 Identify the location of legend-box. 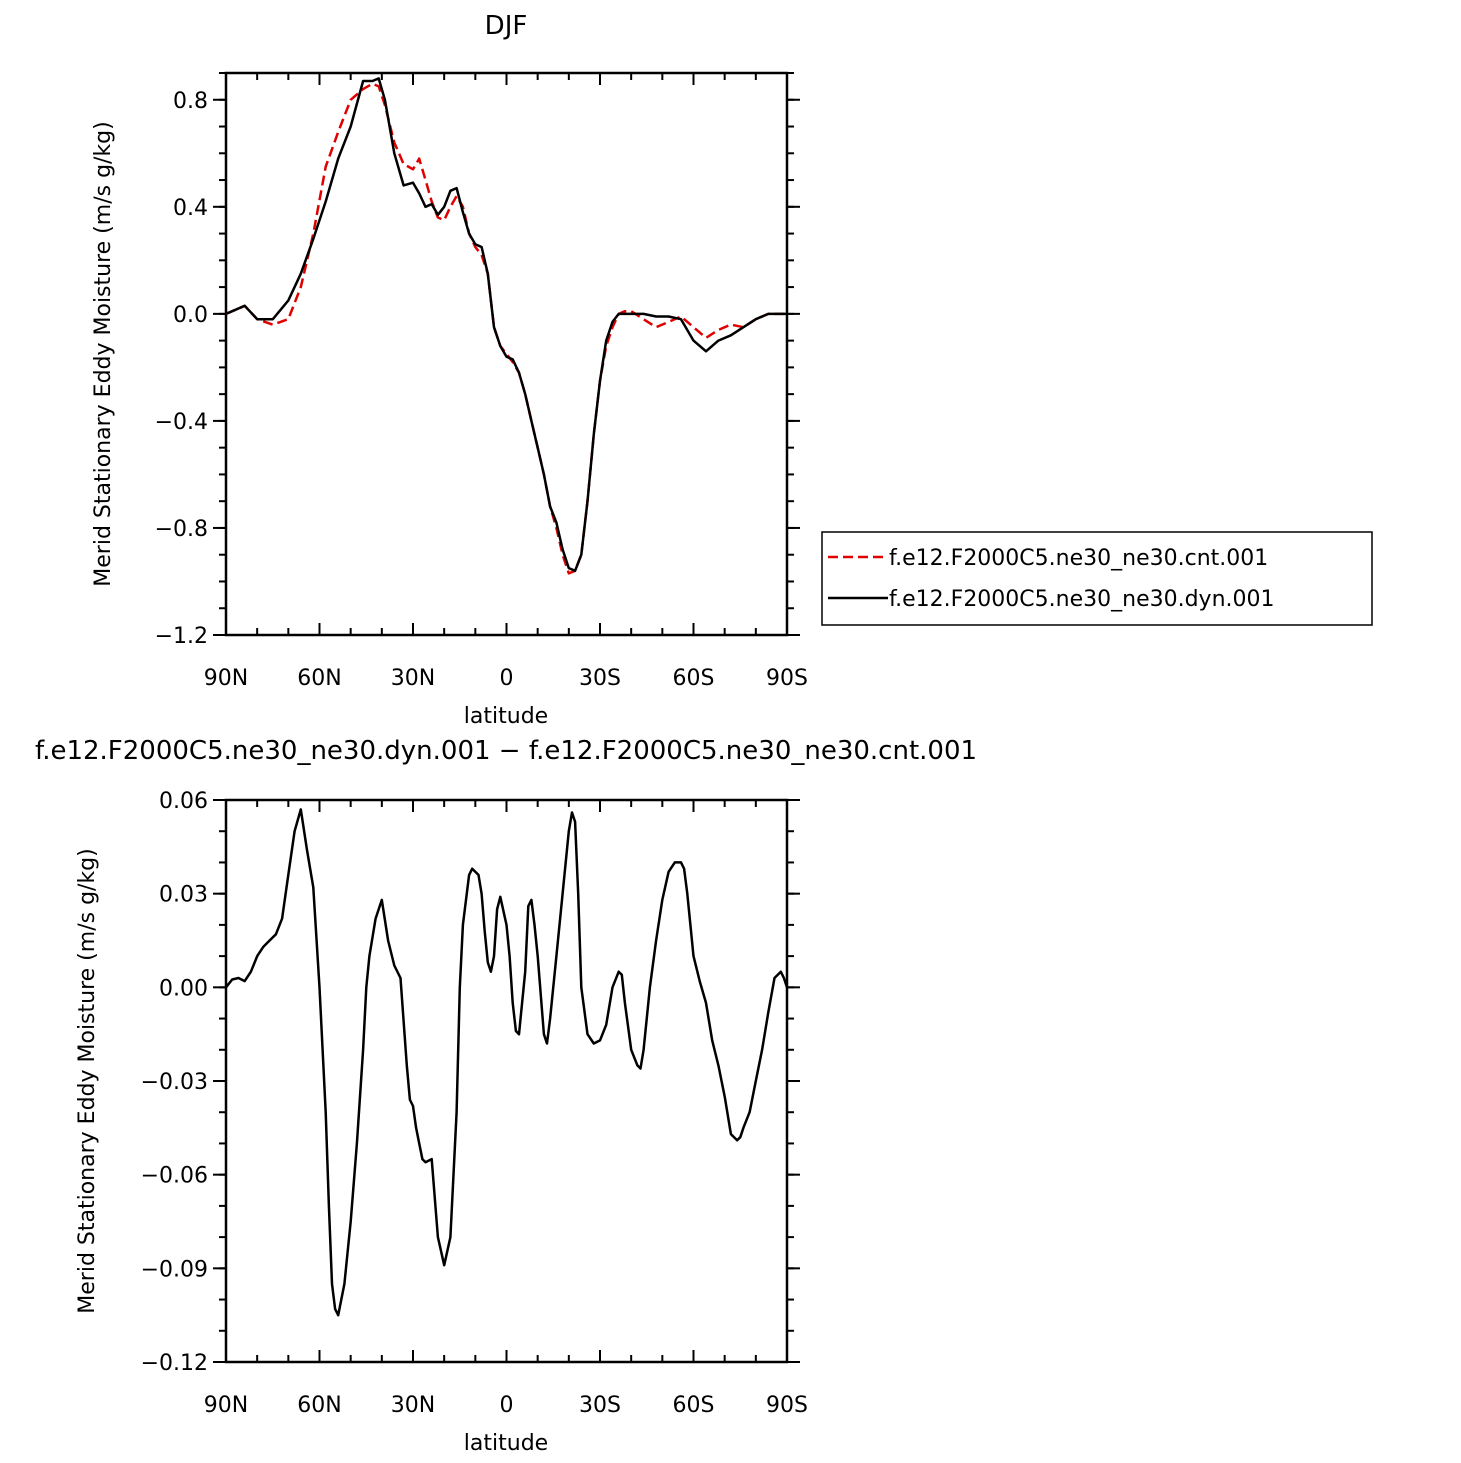
(1097, 578).